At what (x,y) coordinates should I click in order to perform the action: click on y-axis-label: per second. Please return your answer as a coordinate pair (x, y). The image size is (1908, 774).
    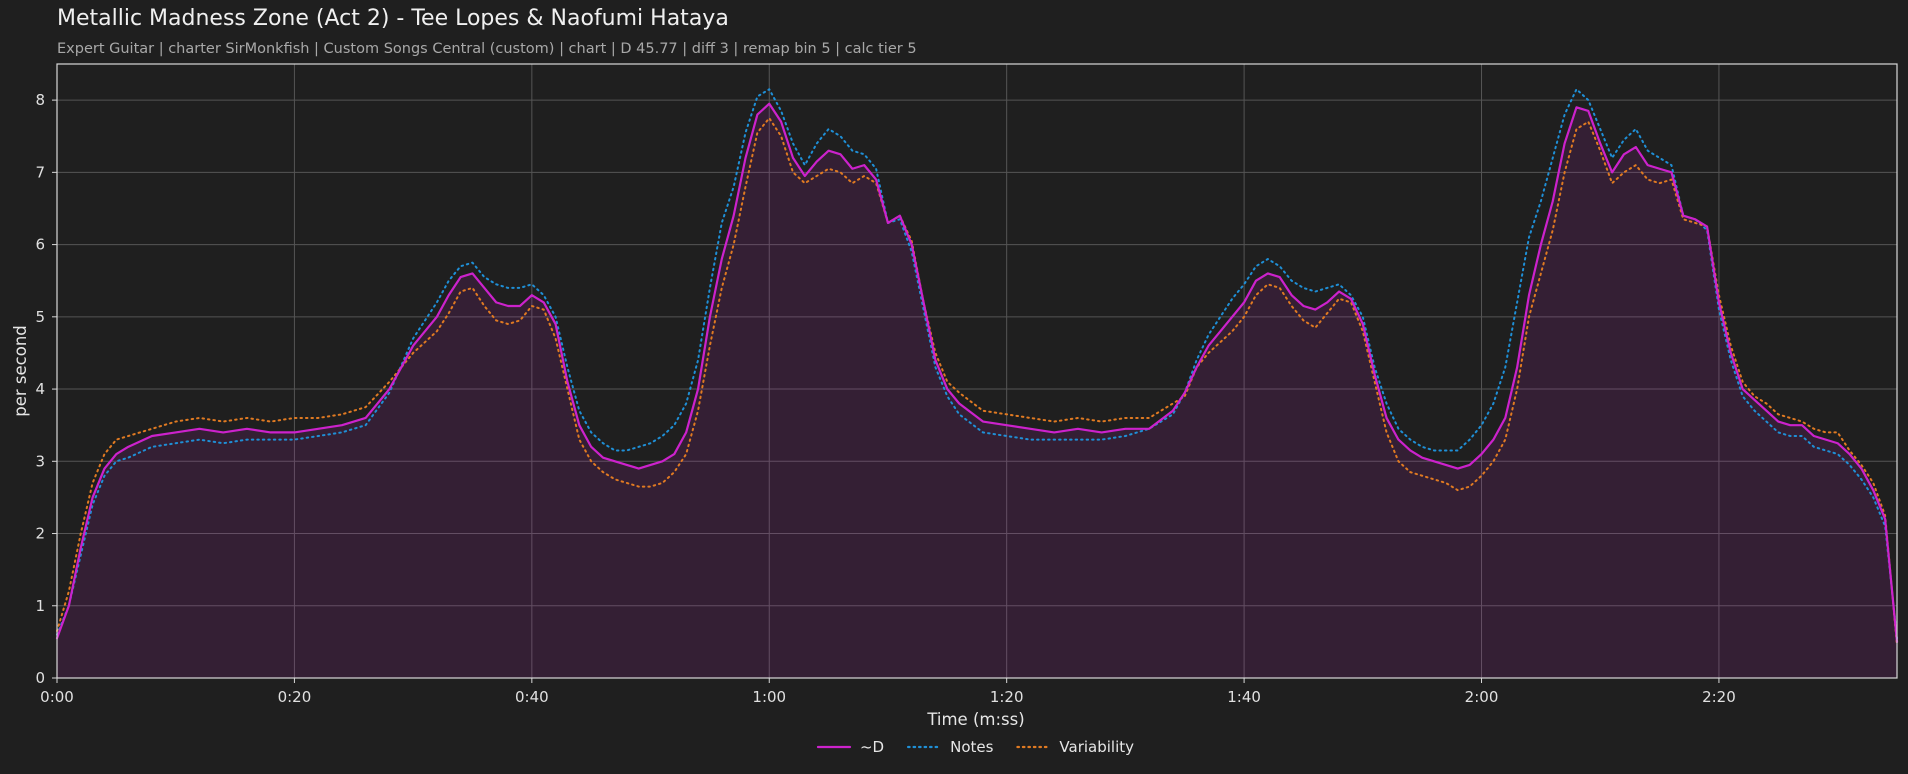
    Looking at the image, I should click on (20, 371).